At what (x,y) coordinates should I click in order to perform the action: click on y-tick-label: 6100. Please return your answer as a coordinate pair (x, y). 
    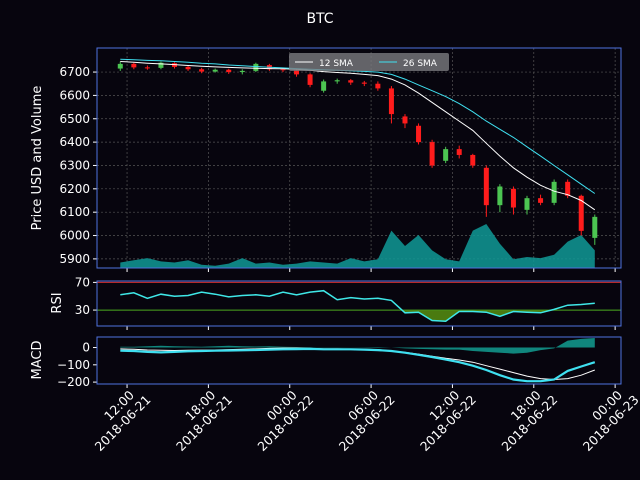
    Looking at the image, I should click on (74, 212).